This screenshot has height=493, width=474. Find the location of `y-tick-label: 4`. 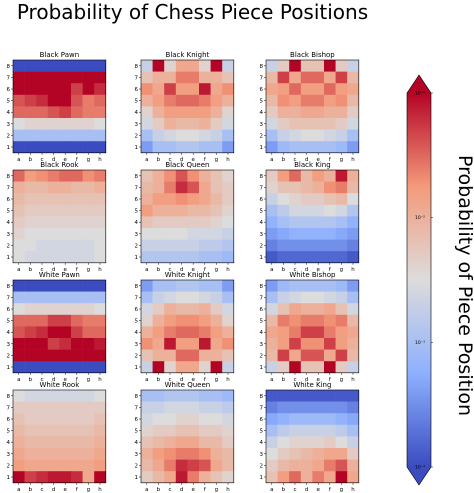

y-tick-label: 4 is located at coordinates (262, 223).